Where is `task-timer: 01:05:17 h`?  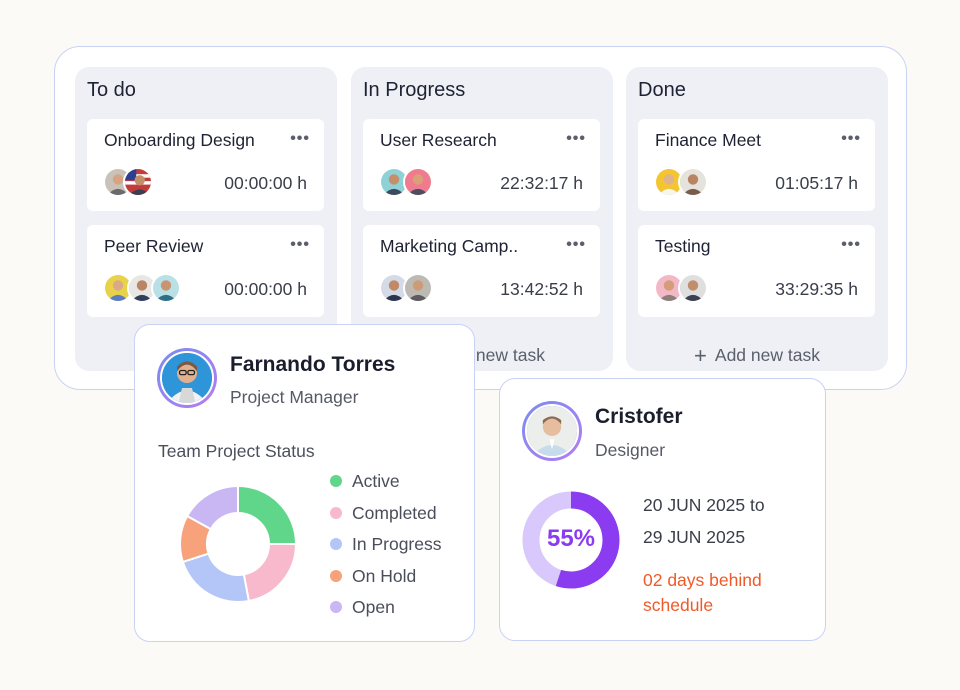
task-timer: 01:05:17 h is located at coordinates (816, 183).